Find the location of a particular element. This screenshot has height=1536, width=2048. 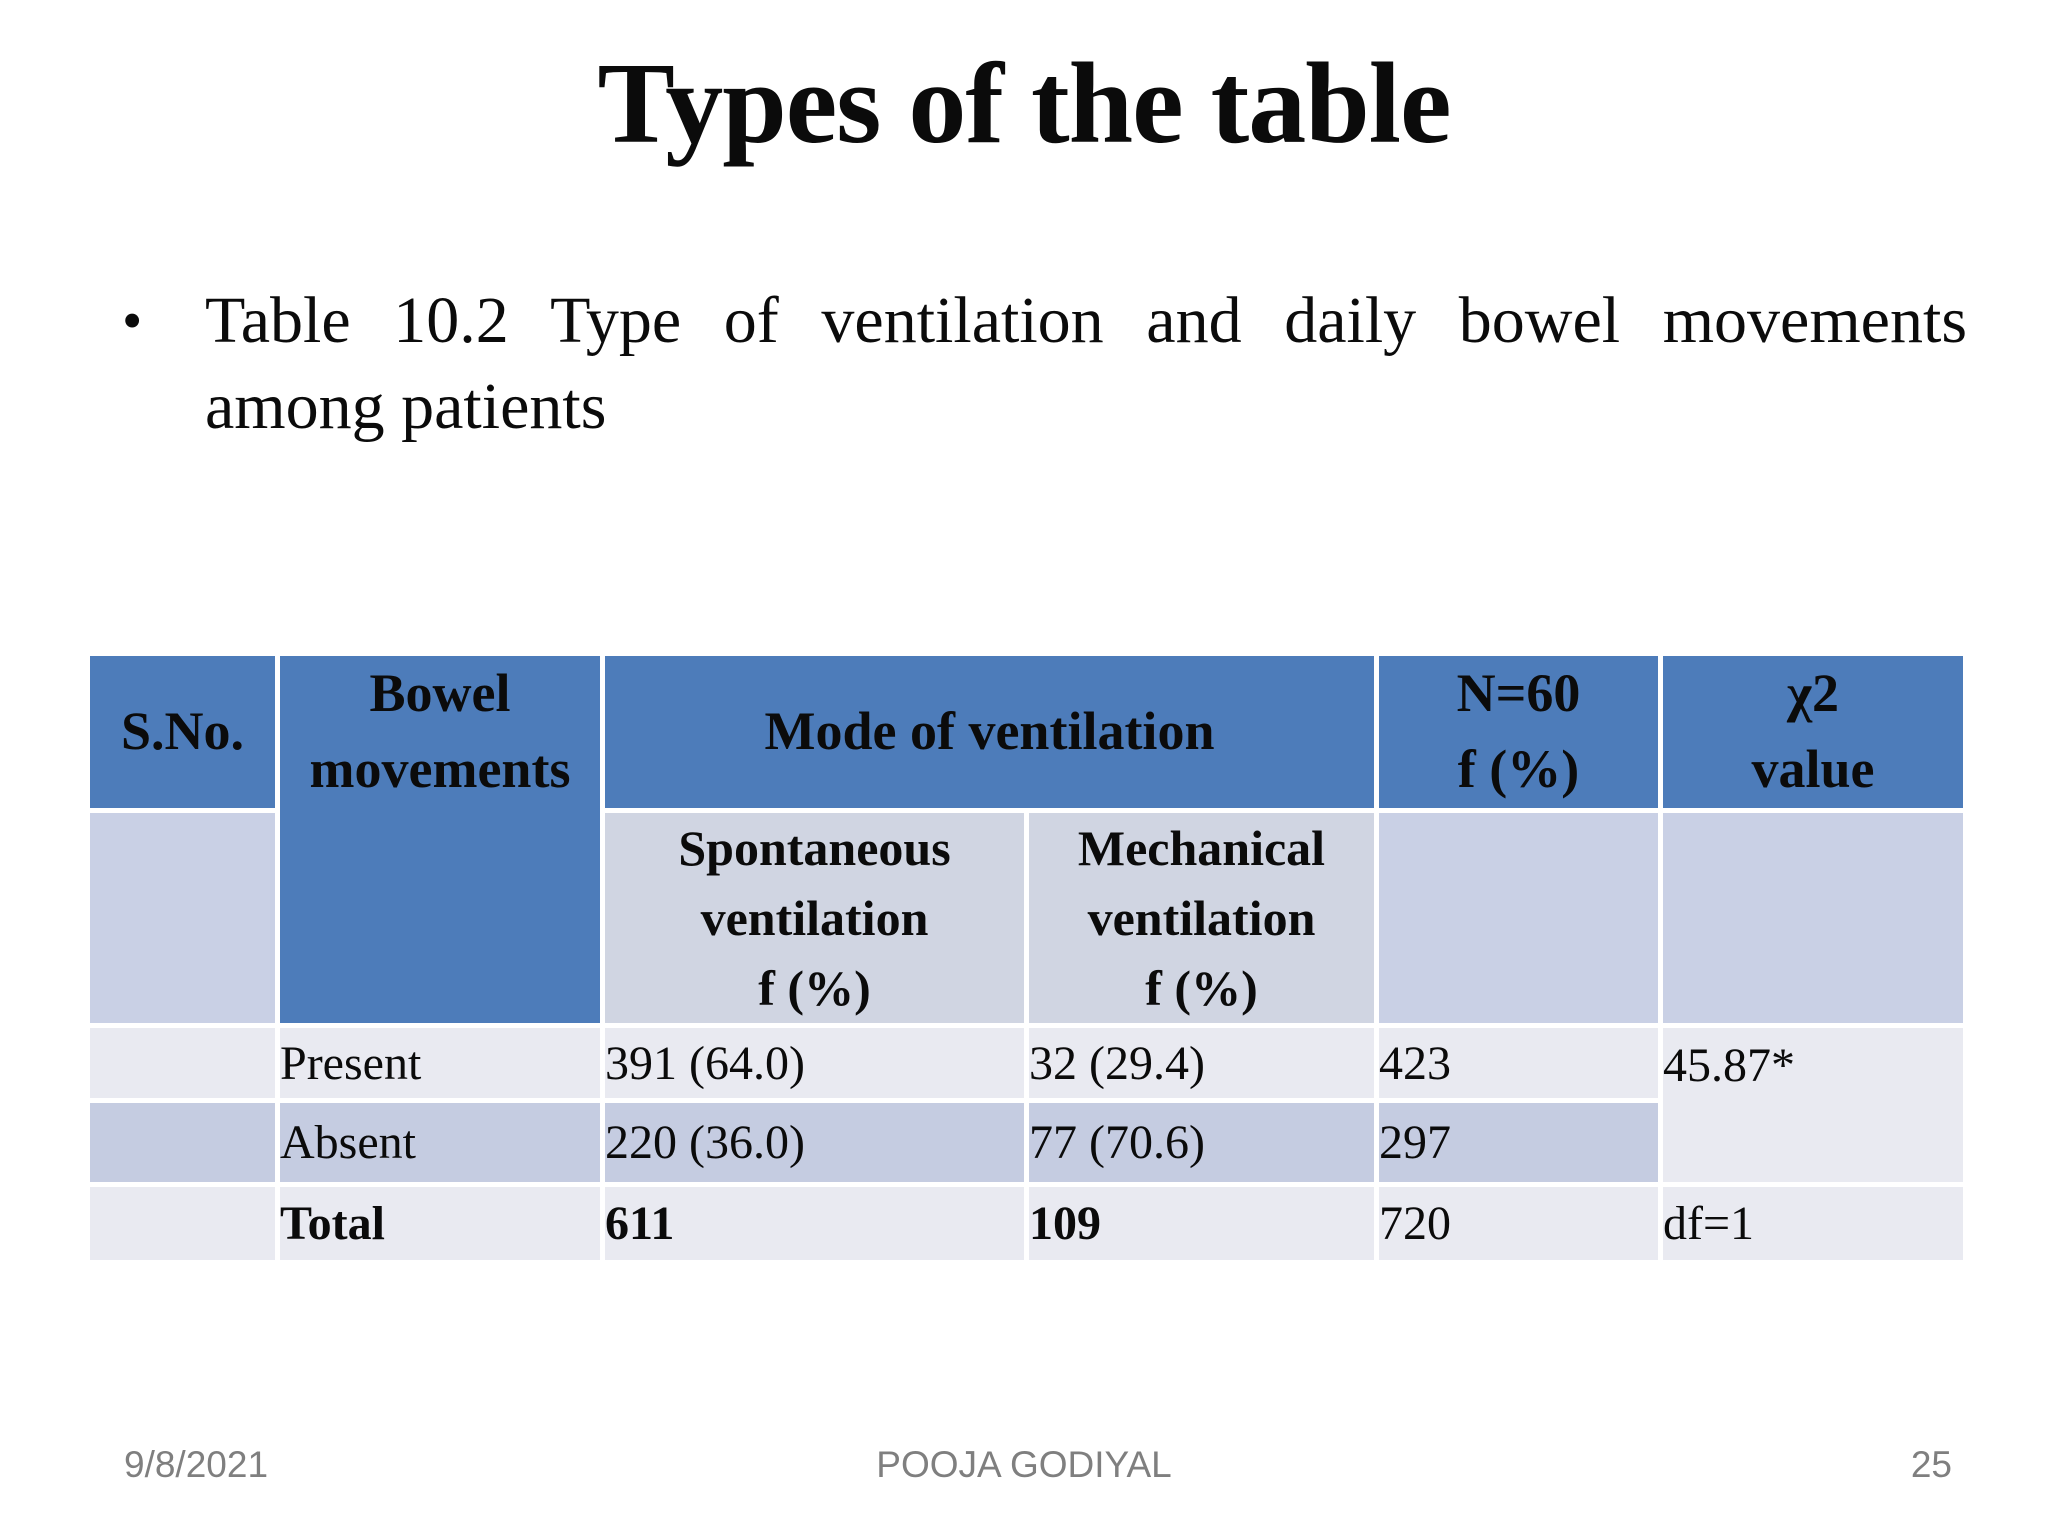

header-cell-chi2: χ2 value is located at coordinates (1813, 732).